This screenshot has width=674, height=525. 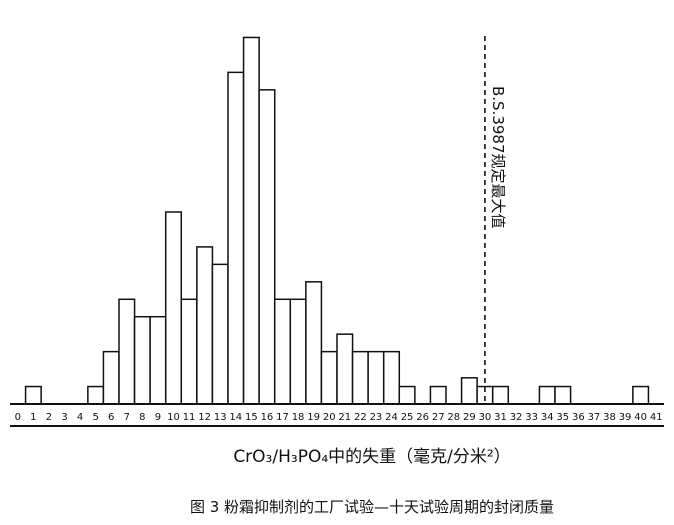 What do you see at coordinates (498, 157) in the screenshot?
I see `max-value-annotation: B.S.3987规定最大值` at bounding box center [498, 157].